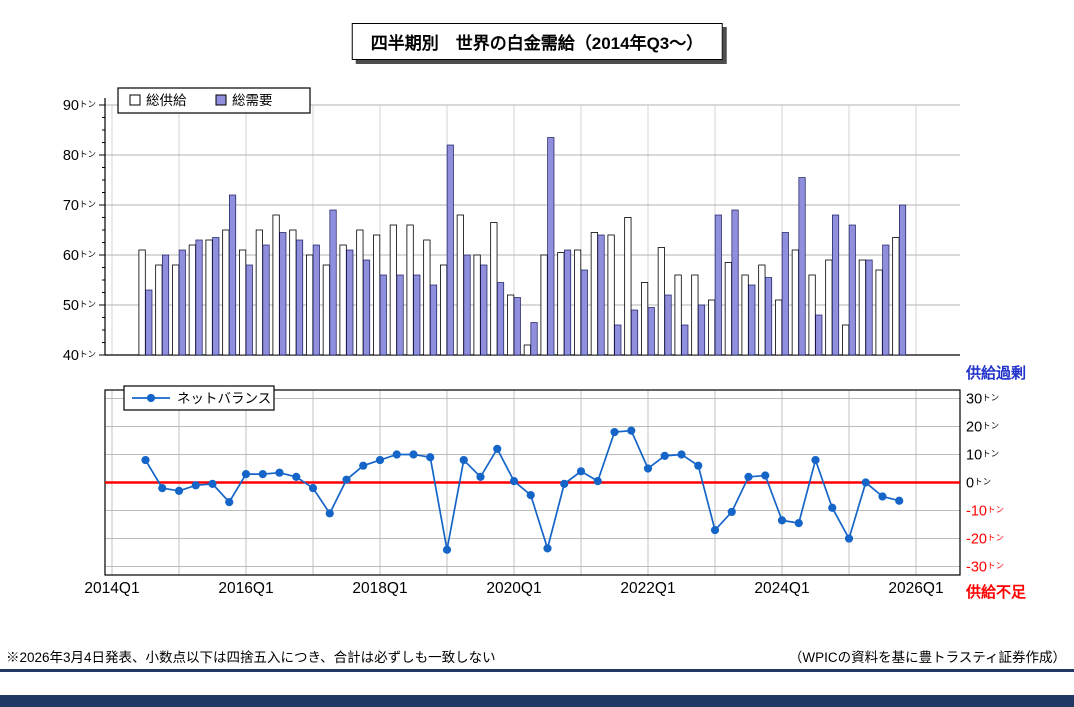  Describe the element at coordinates (79, 206) in the screenshot. I see `top-y-axis-label: 70トン` at that location.